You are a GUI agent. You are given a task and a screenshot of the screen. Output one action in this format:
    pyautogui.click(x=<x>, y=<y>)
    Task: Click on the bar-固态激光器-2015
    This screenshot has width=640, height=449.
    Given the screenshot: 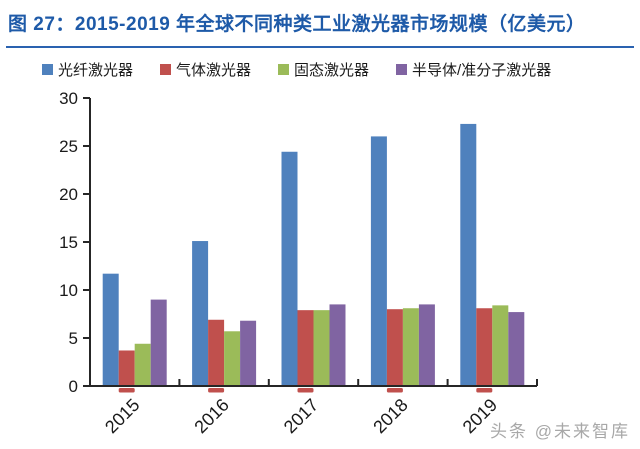 What is the action you would take?
    pyautogui.click(x=142, y=364)
    